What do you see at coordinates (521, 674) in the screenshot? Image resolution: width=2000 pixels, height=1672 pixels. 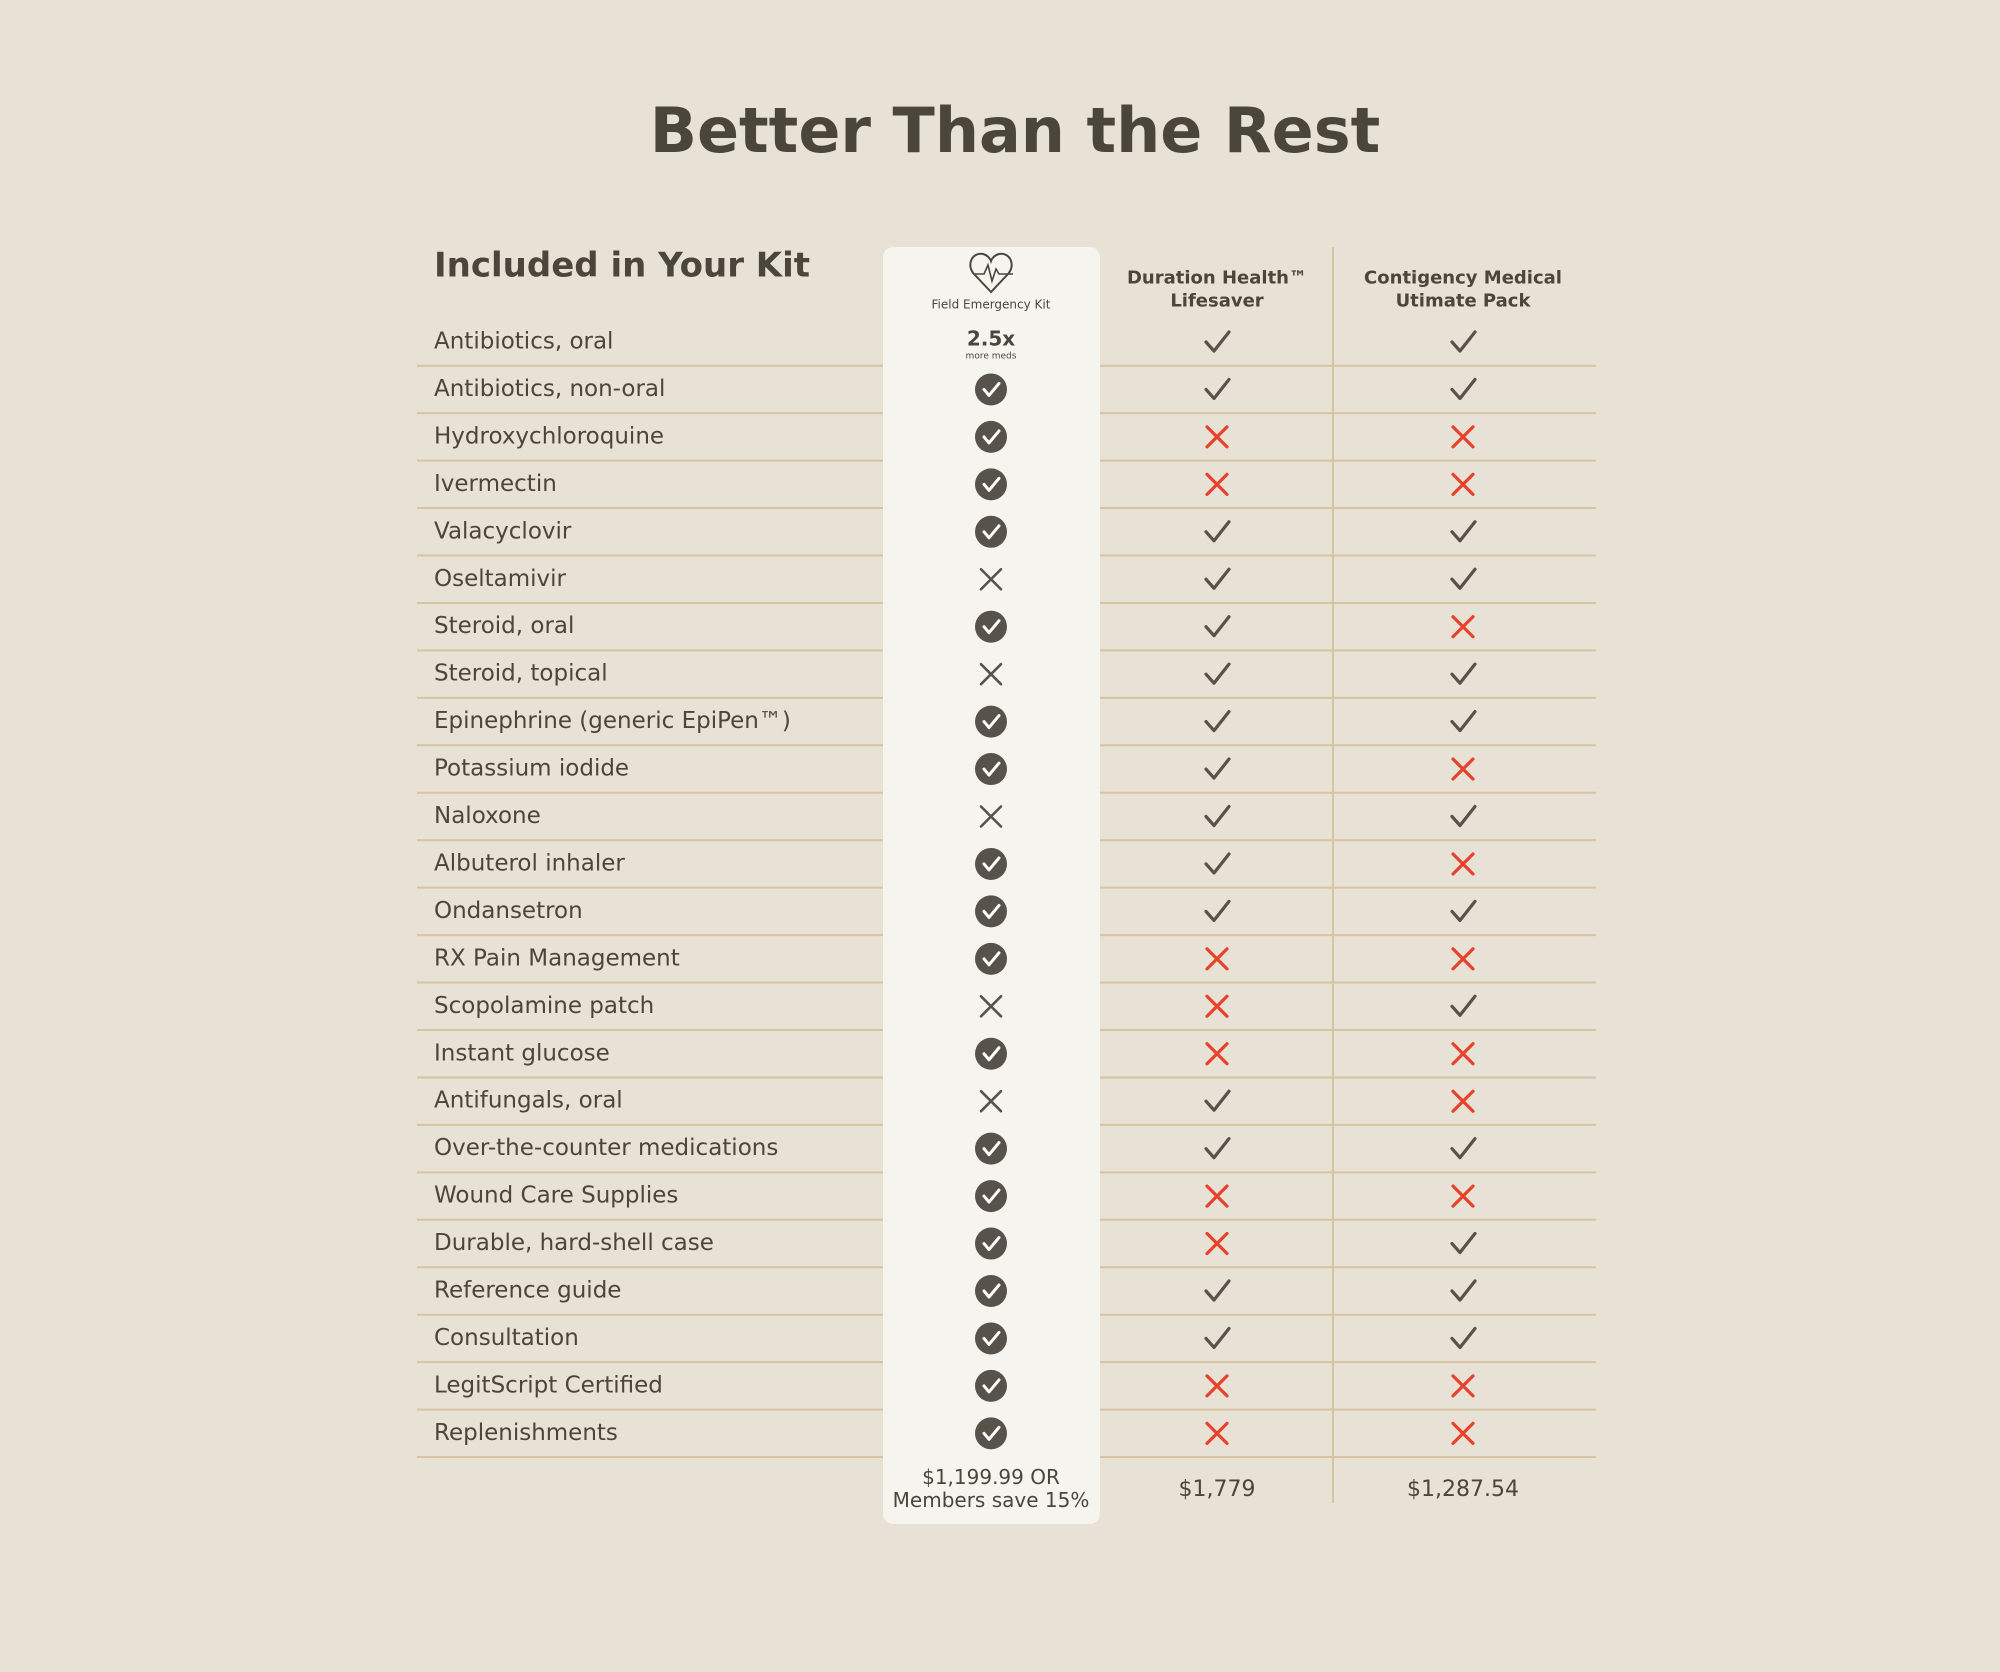 I see `row-label: Steroid, topical` at bounding box center [521, 674].